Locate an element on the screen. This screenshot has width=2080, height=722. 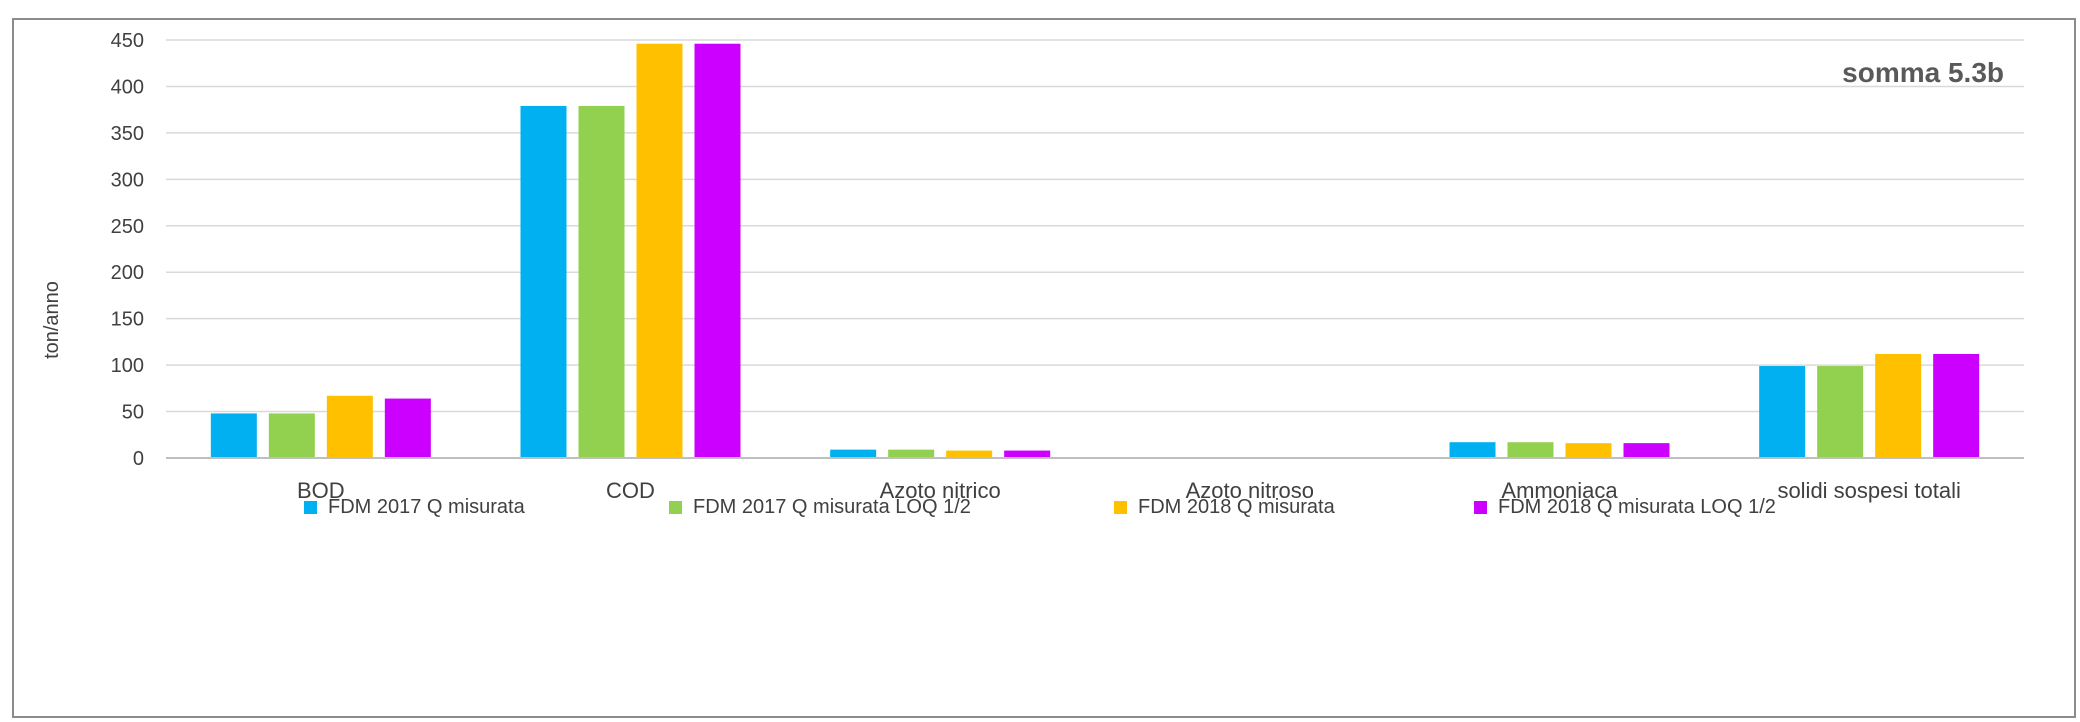
y-tick-label: 250 is located at coordinates (127, 227).